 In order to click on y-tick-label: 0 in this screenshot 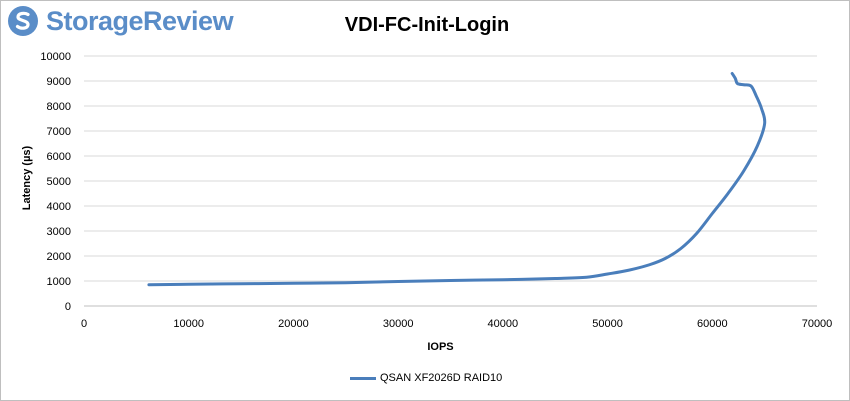, I will do `click(68, 307)`.